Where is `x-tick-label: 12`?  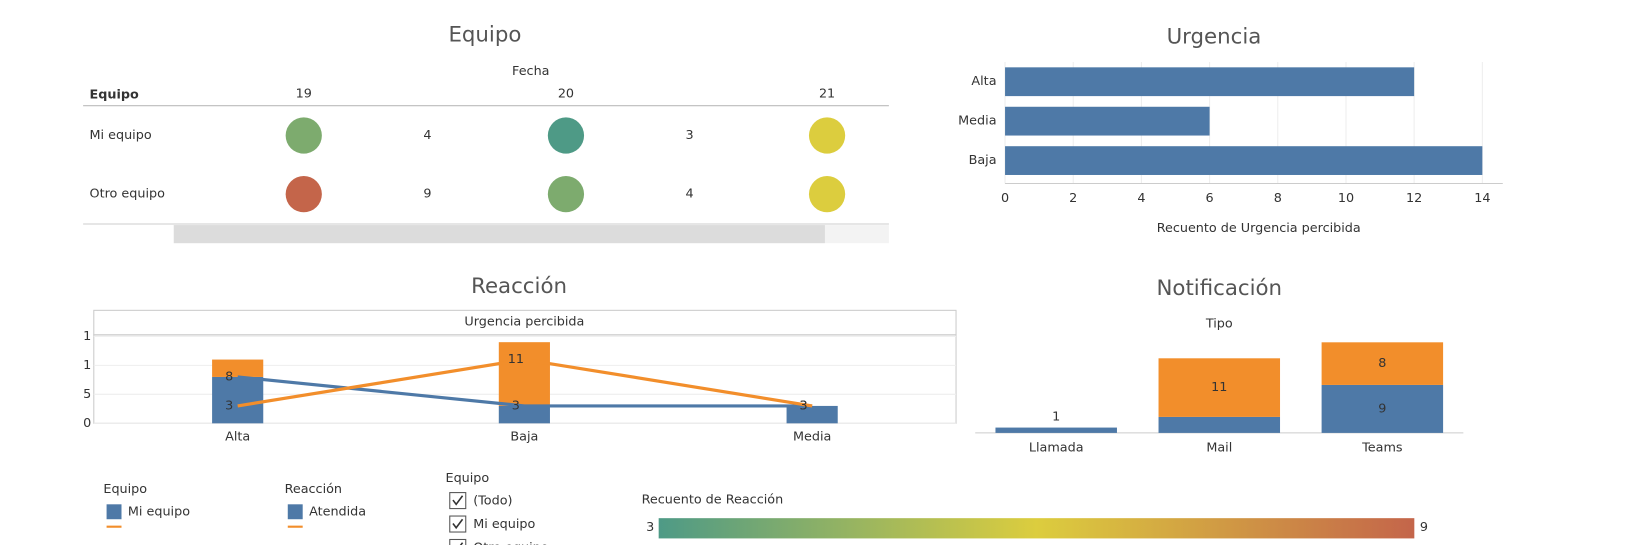 x-tick-label: 12 is located at coordinates (1414, 198).